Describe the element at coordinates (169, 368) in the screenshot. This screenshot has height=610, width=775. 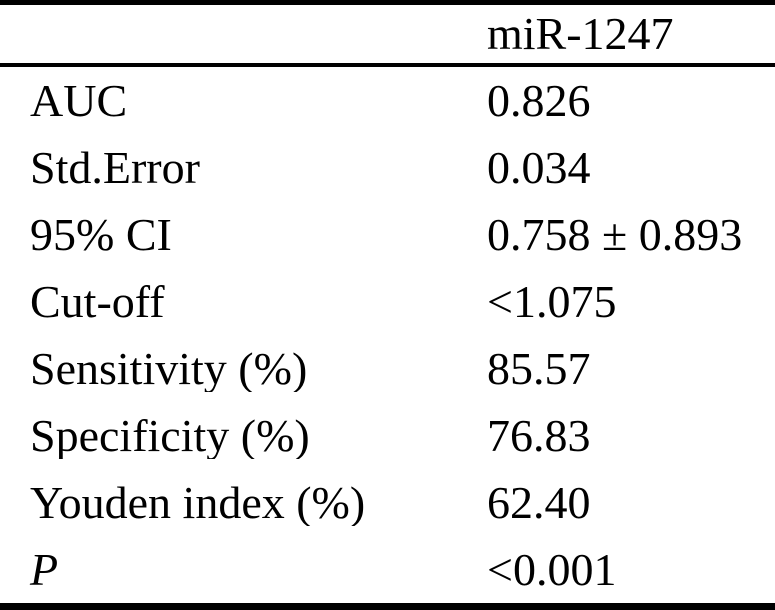
I see `row-label: Sensitivity (%)` at that location.